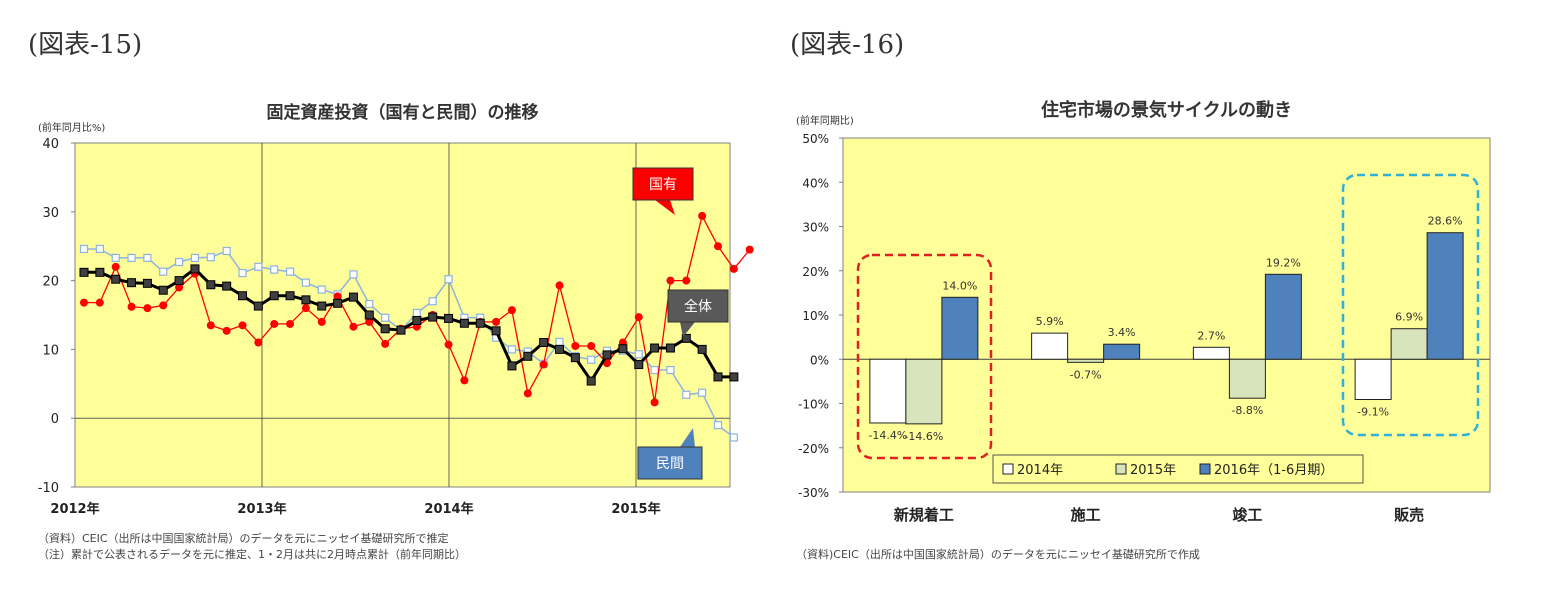  I want to click on x-tick-label: 2015年, so click(635, 509).